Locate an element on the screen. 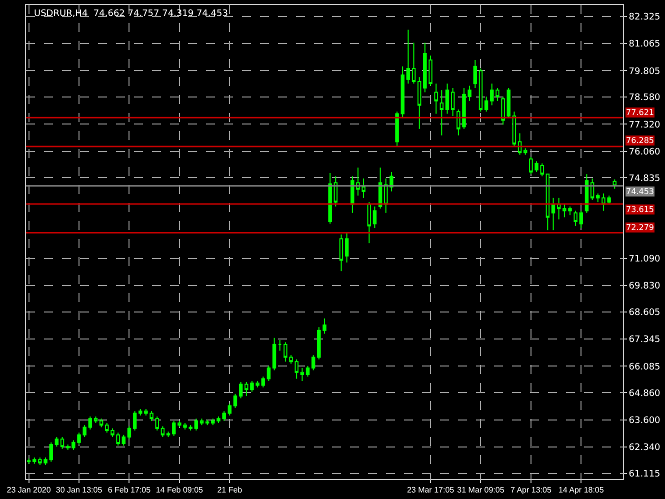 The height and width of the screenshot is (499, 665). x-tick-label: 21 Feb is located at coordinates (230, 490).